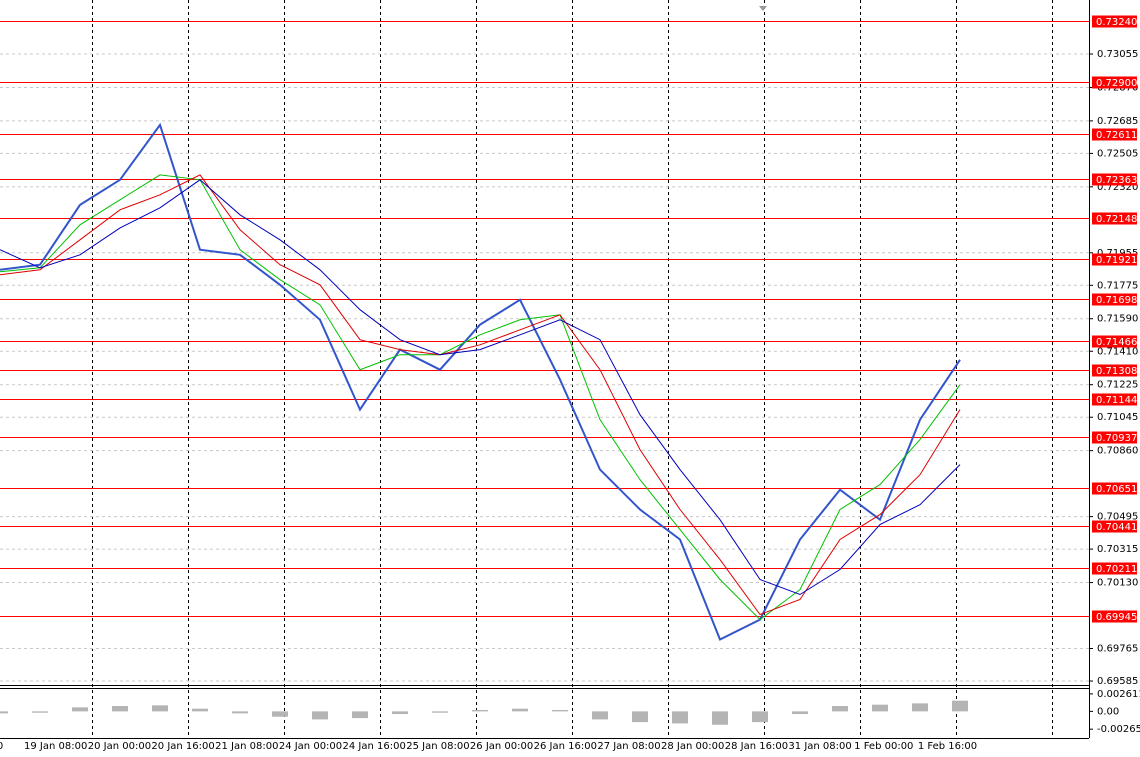 The image size is (1140, 757). Describe the element at coordinates (692, 746) in the screenshot. I see `x-tick-label: 28 Jan 00:00` at that location.